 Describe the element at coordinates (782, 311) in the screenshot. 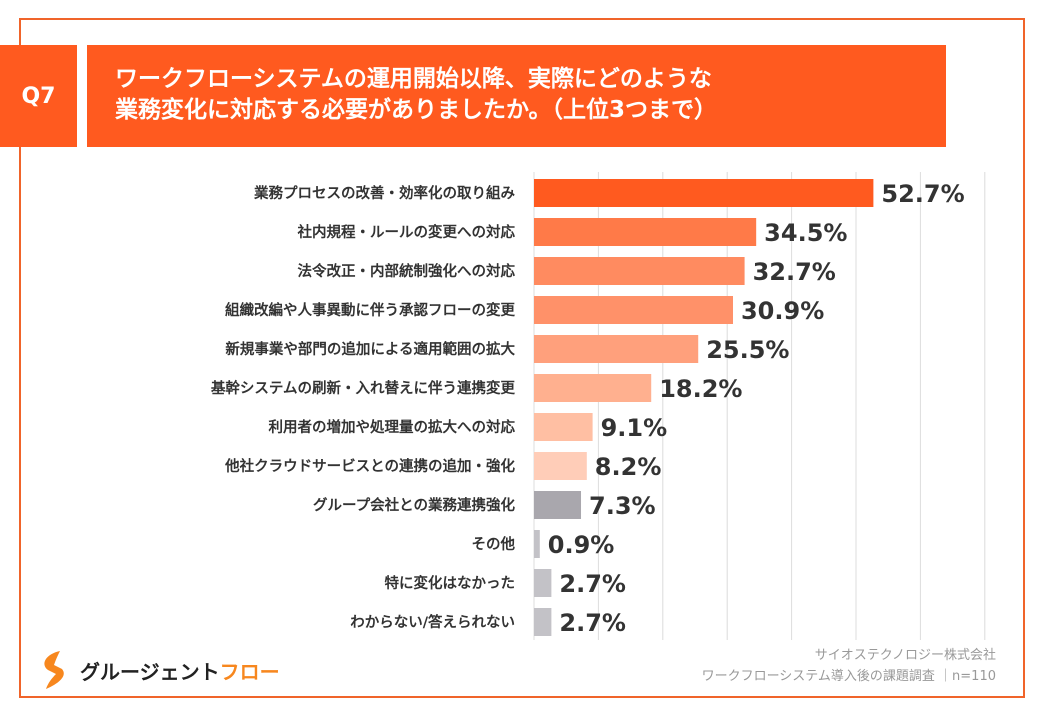

I see `value-label: 30.9%` at that location.